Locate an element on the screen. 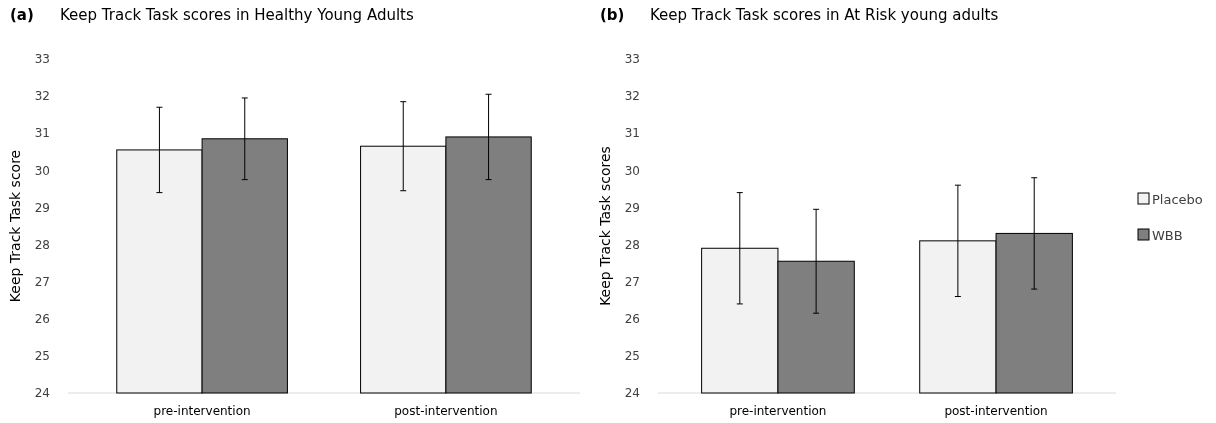  text: (b) is located at coordinates (612, 15).